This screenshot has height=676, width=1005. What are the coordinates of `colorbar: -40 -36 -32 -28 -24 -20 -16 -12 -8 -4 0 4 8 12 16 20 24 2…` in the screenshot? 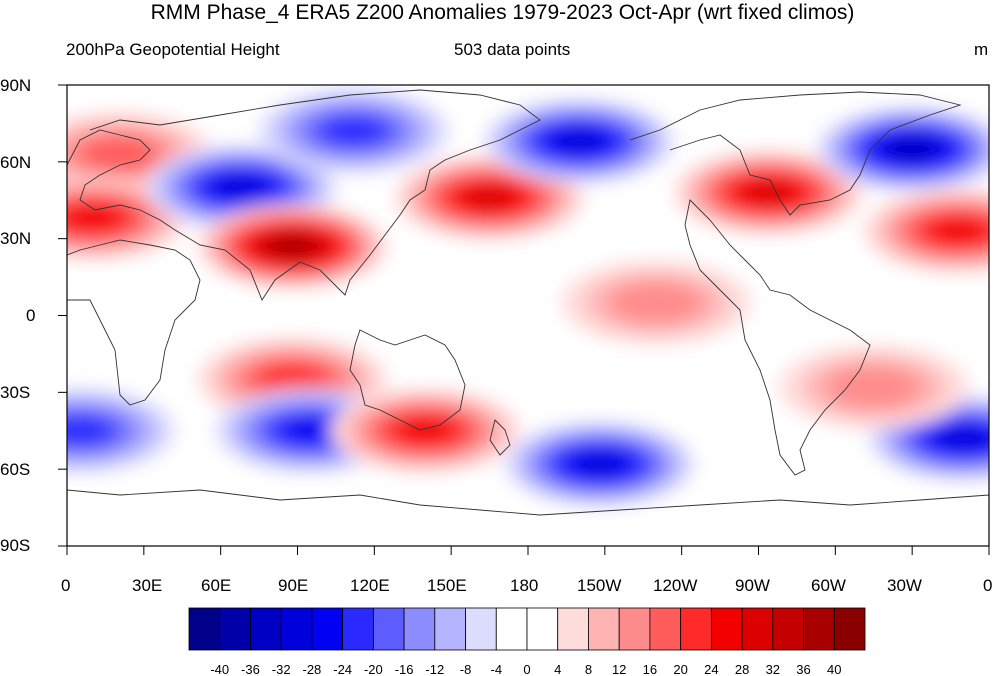 It's located at (527, 641).